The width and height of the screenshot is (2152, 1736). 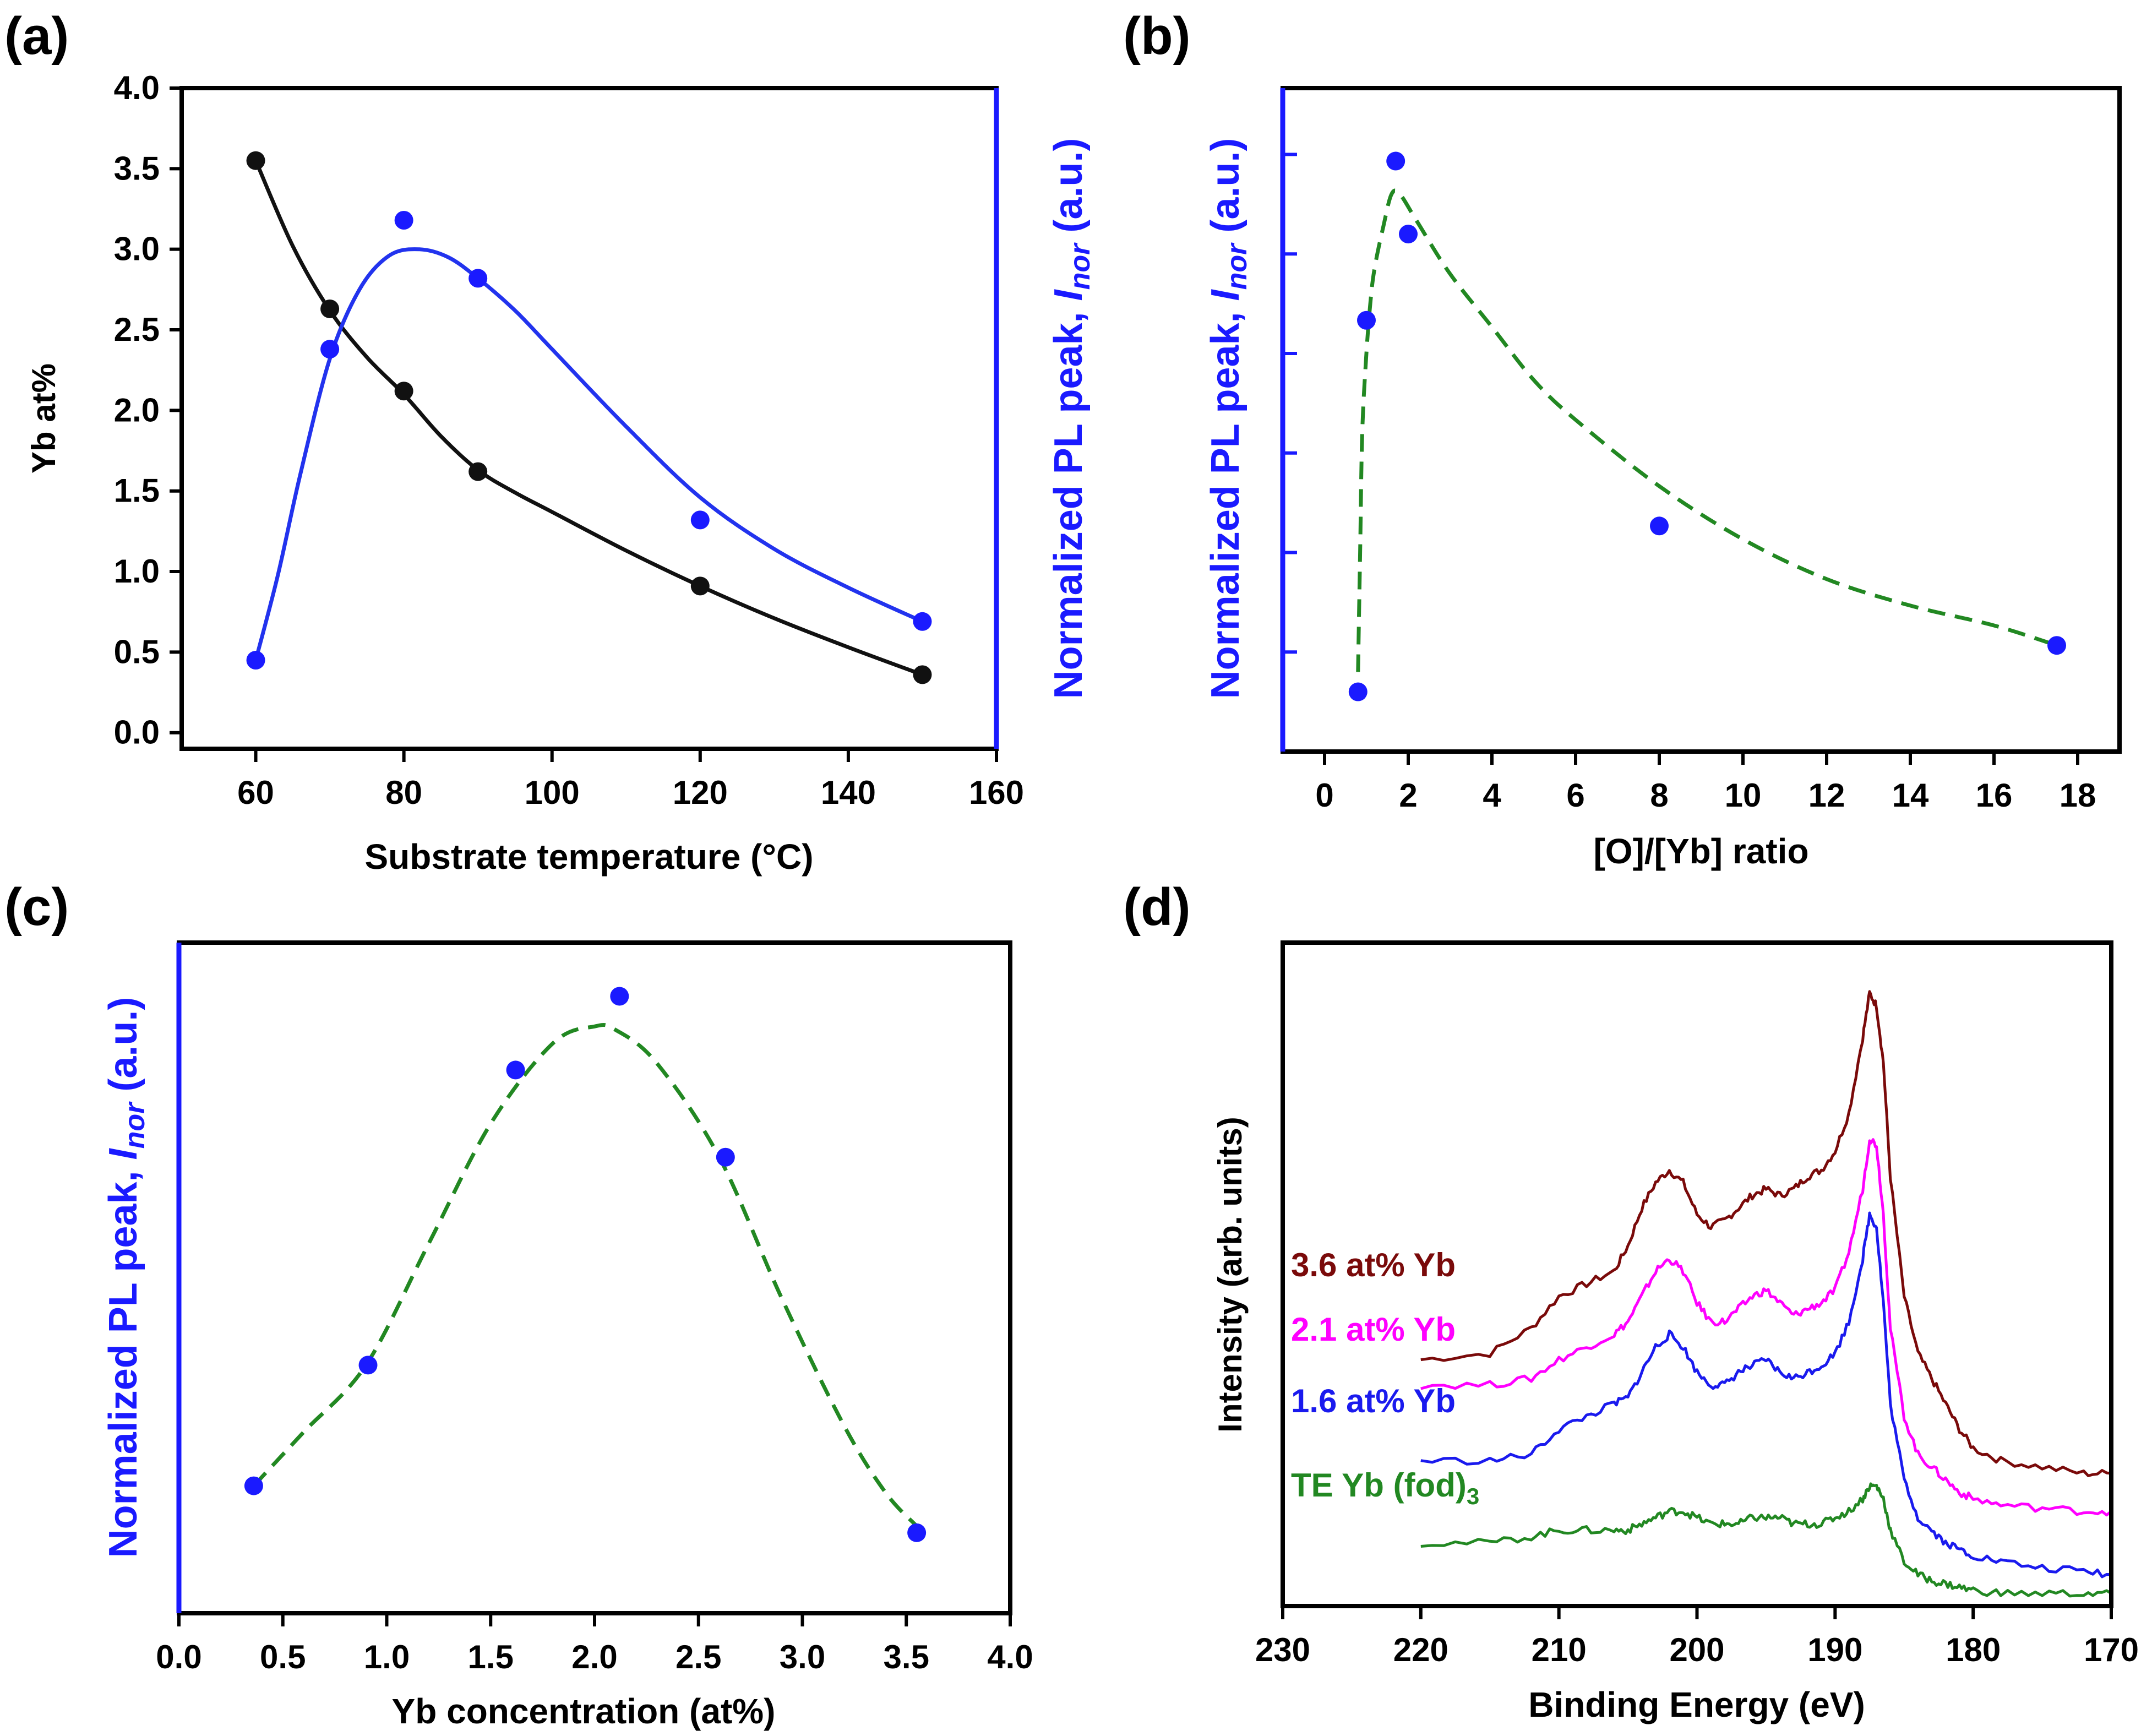 What do you see at coordinates (1225, 500) in the screenshot?
I see `panel-b-y-label-main: Normalized PL peak,` at bounding box center [1225, 500].